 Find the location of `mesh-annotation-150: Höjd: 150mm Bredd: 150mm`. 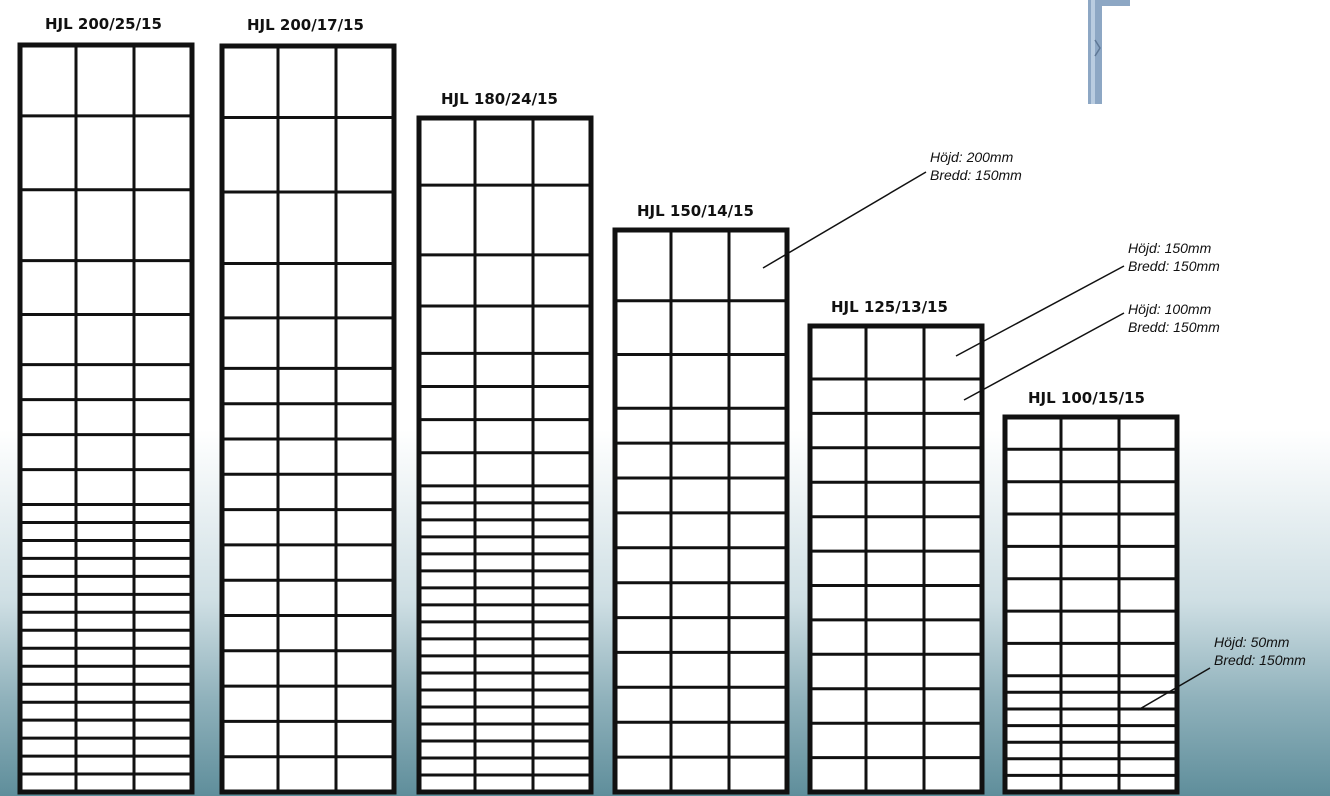

mesh-annotation-150: Höjd: 150mm Bredd: 150mm is located at coordinates (1174, 257).